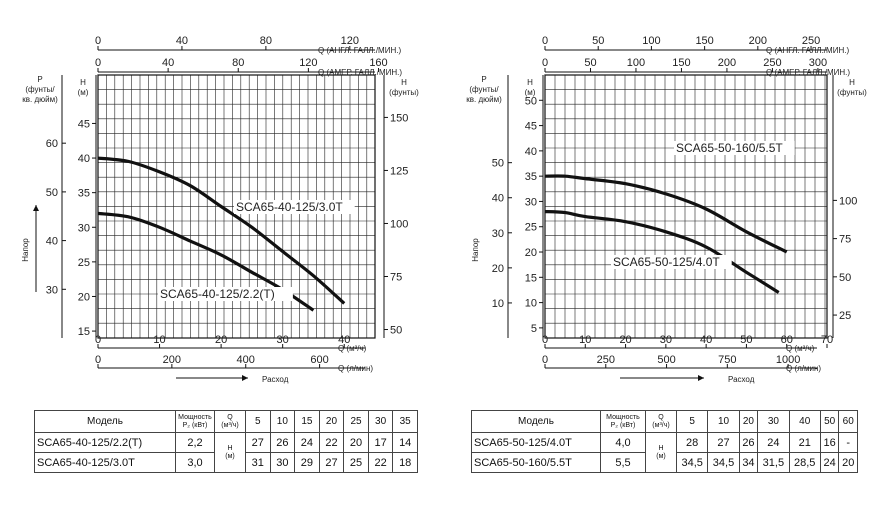 Image resolution: width=892 pixels, height=505 pixels. What do you see at coordinates (623, 442) in the screenshot?
I see `power-cell: 4,0` at bounding box center [623, 442].